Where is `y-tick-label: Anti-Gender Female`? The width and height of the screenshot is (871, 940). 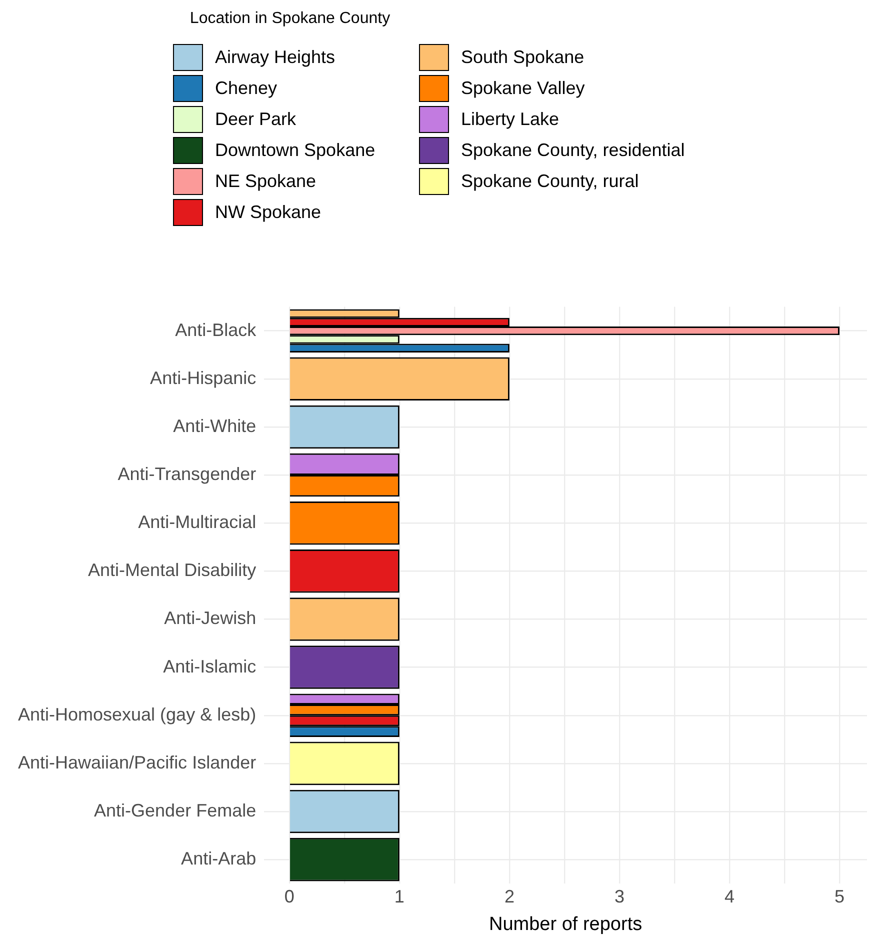
y-tick-label: Anti-Gender Female is located at coordinates (175, 810).